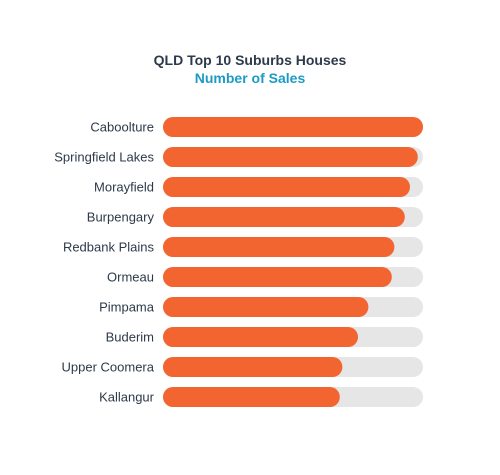  Describe the element at coordinates (250, 78) in the screenshot. I see `chart-subtitle: Number of Sales` at that location.